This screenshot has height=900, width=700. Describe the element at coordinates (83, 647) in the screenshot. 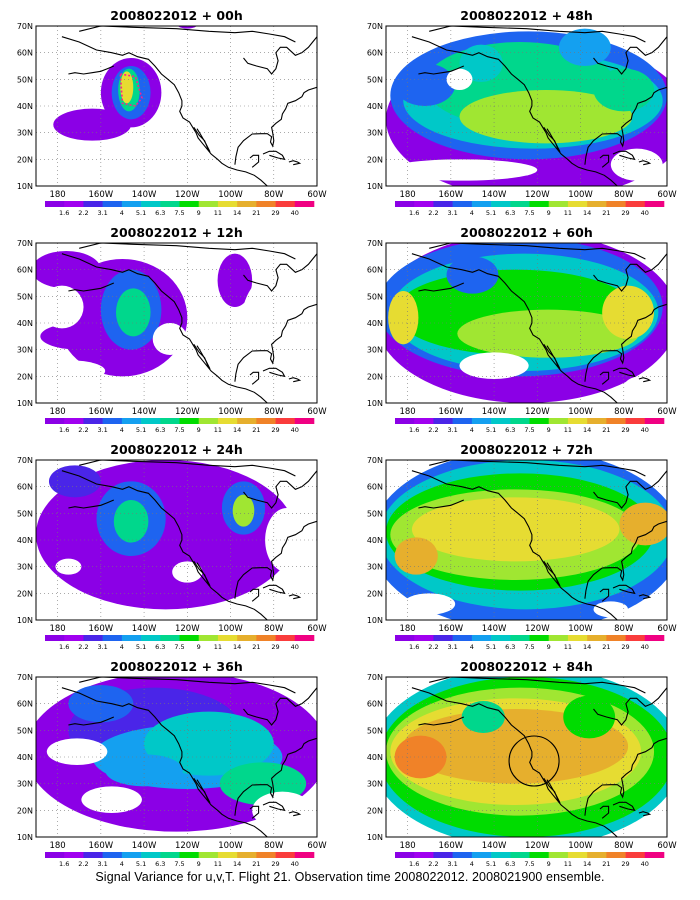

I see `colorbar-label: 2.2` at that location.